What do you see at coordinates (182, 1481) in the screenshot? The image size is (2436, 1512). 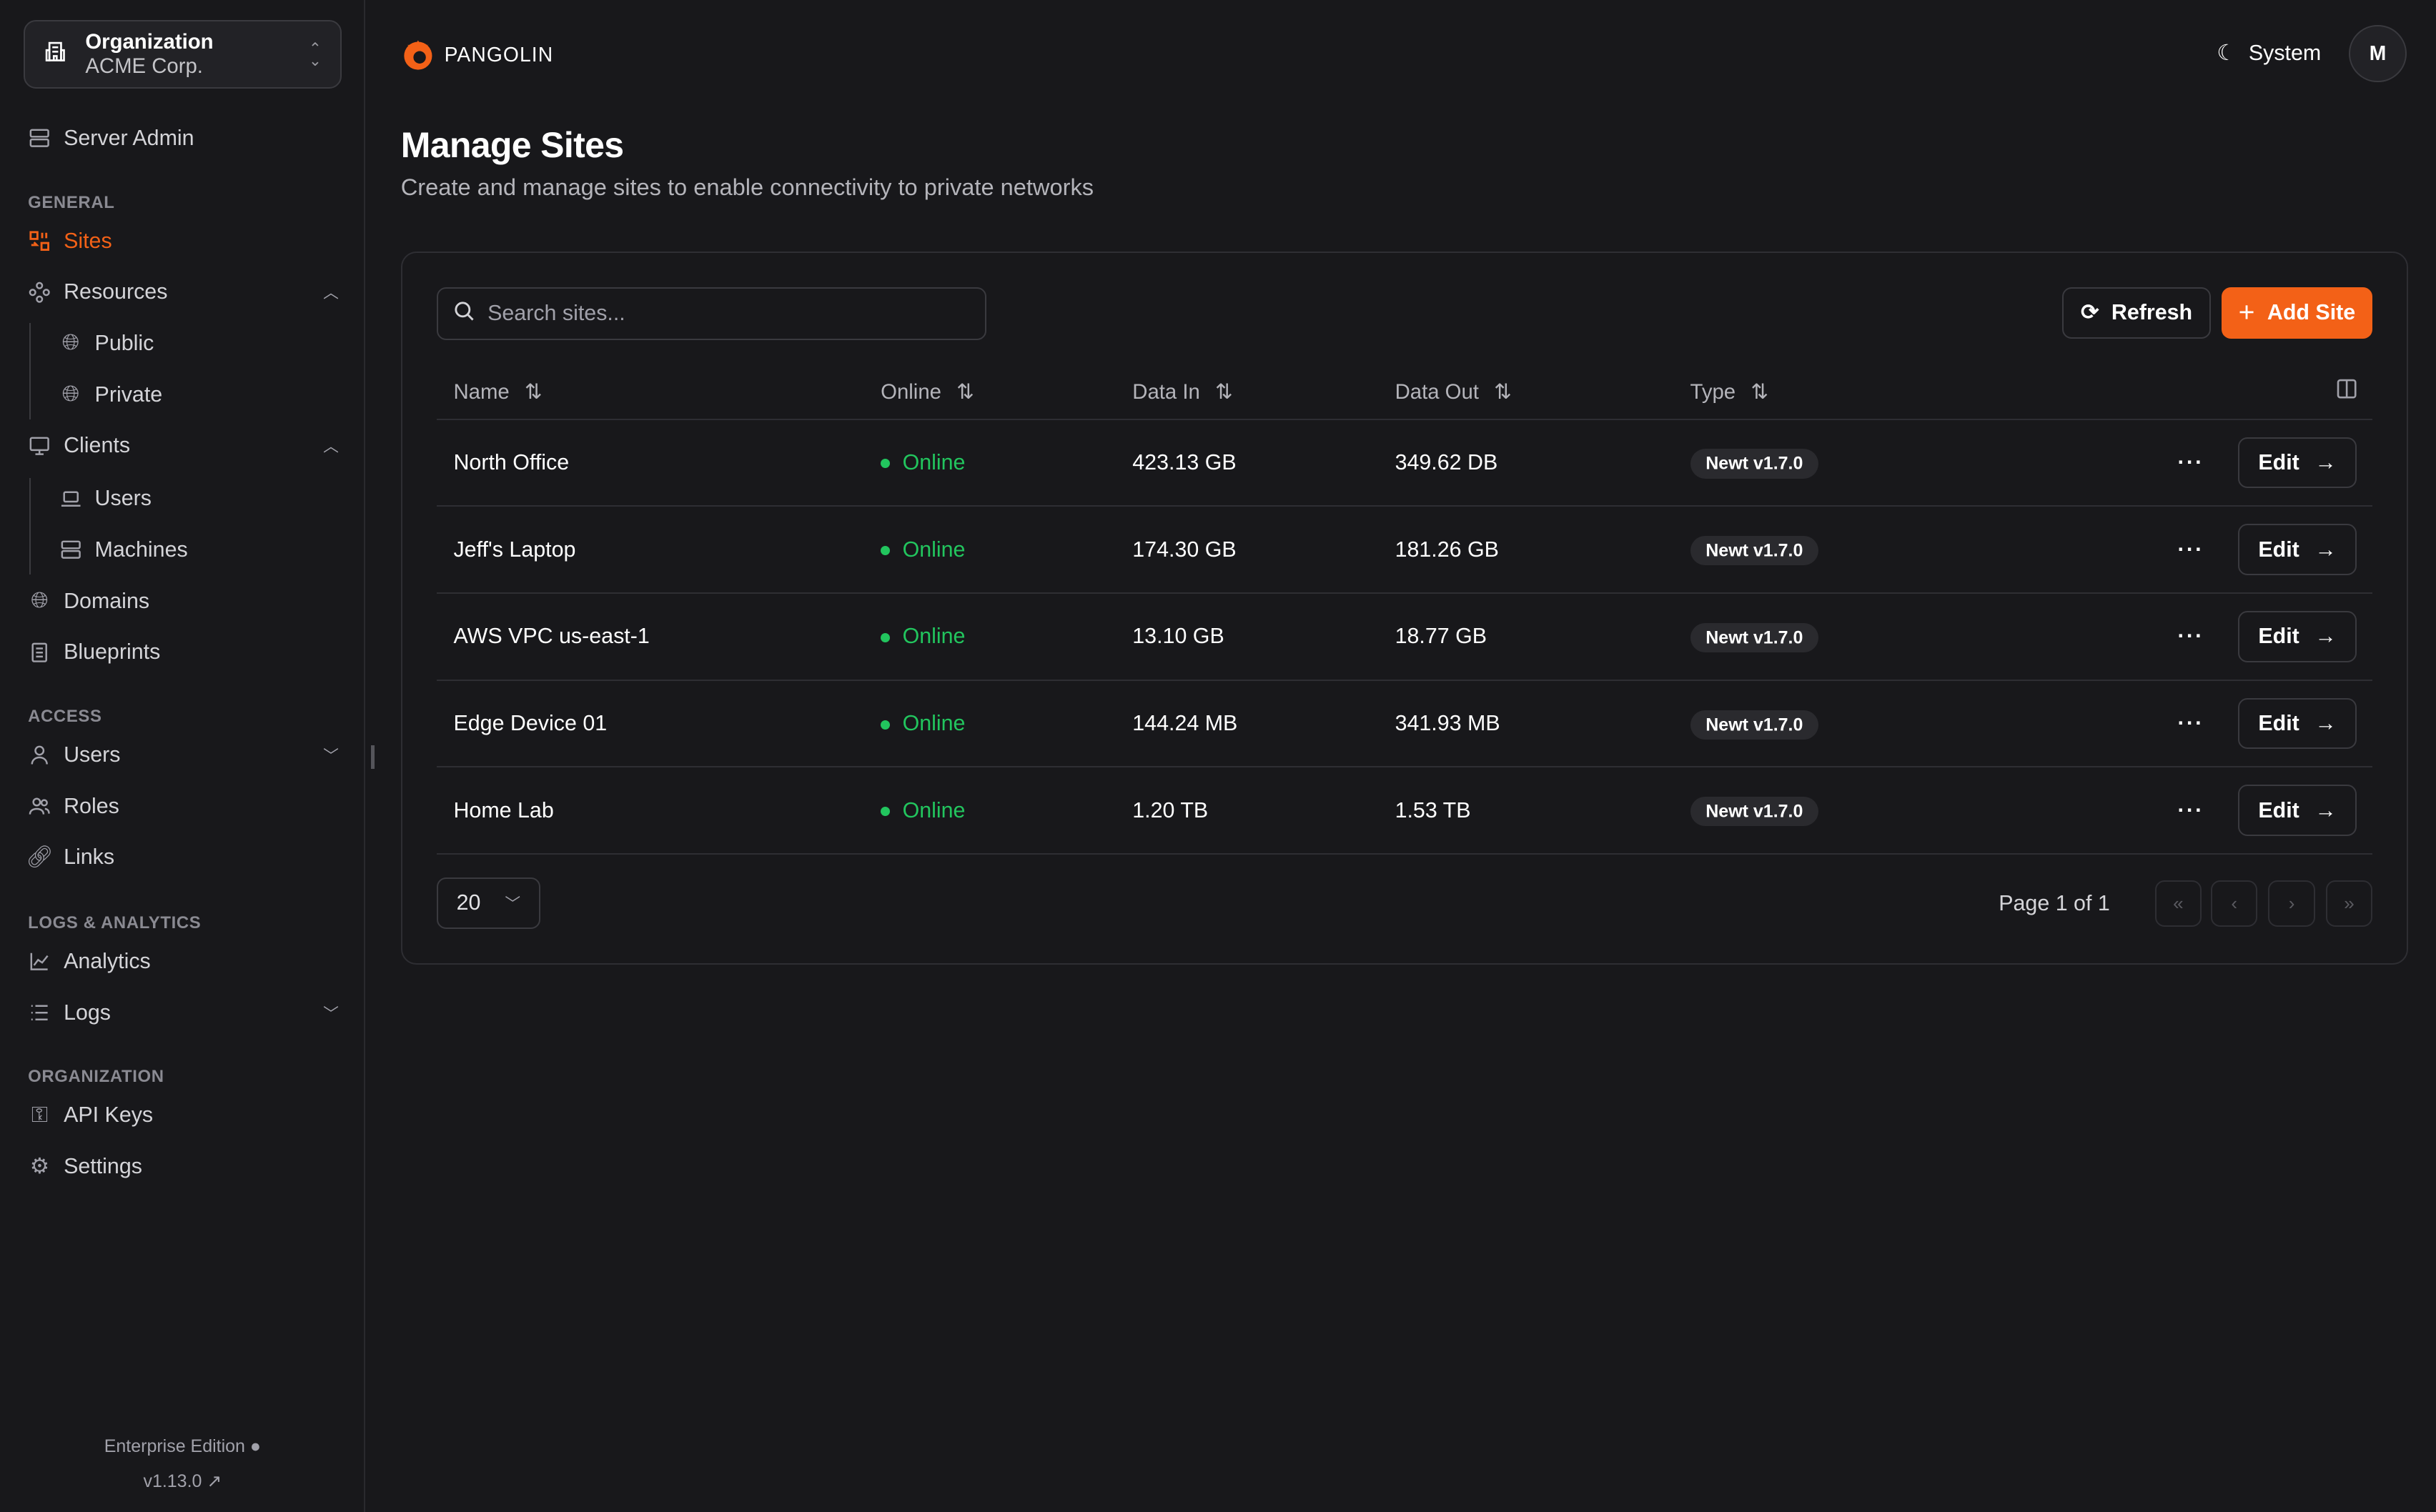 I see `version-link: v1.13.0 ↗` at bounding box center [182, 1481].